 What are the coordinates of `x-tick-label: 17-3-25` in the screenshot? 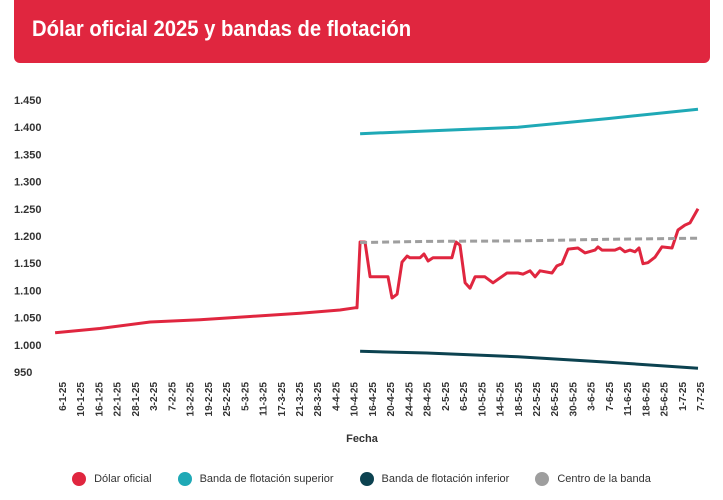 It's located at (282, 399).